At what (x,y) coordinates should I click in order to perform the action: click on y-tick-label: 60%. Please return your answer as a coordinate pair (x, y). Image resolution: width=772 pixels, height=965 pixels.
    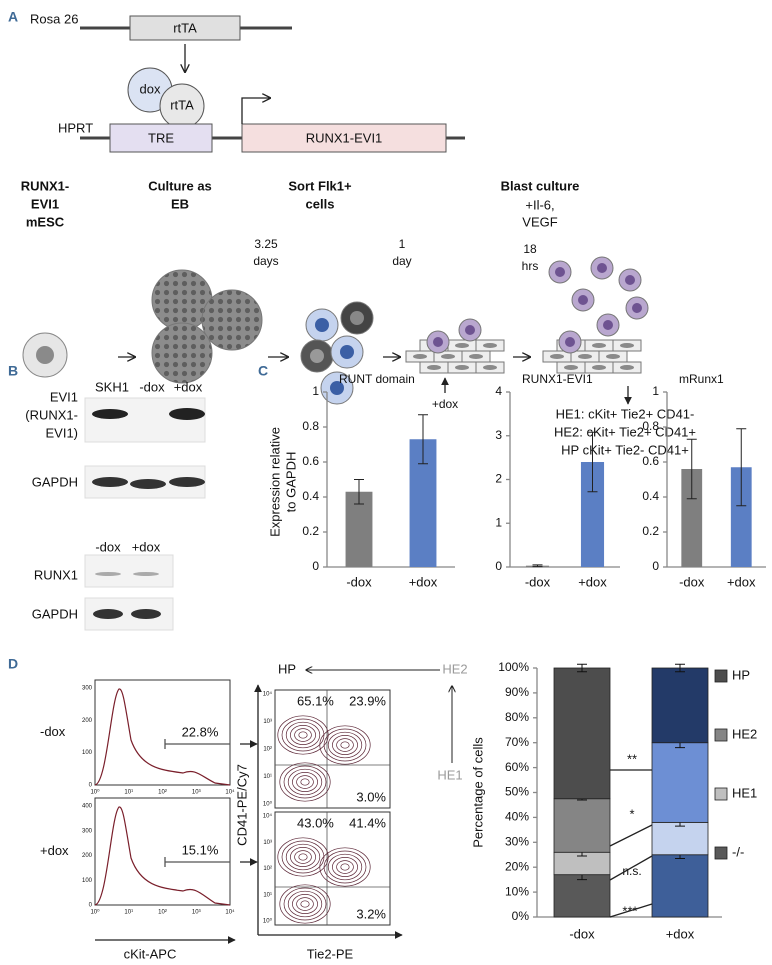
    Looking at the image, I should click on (517, 767).